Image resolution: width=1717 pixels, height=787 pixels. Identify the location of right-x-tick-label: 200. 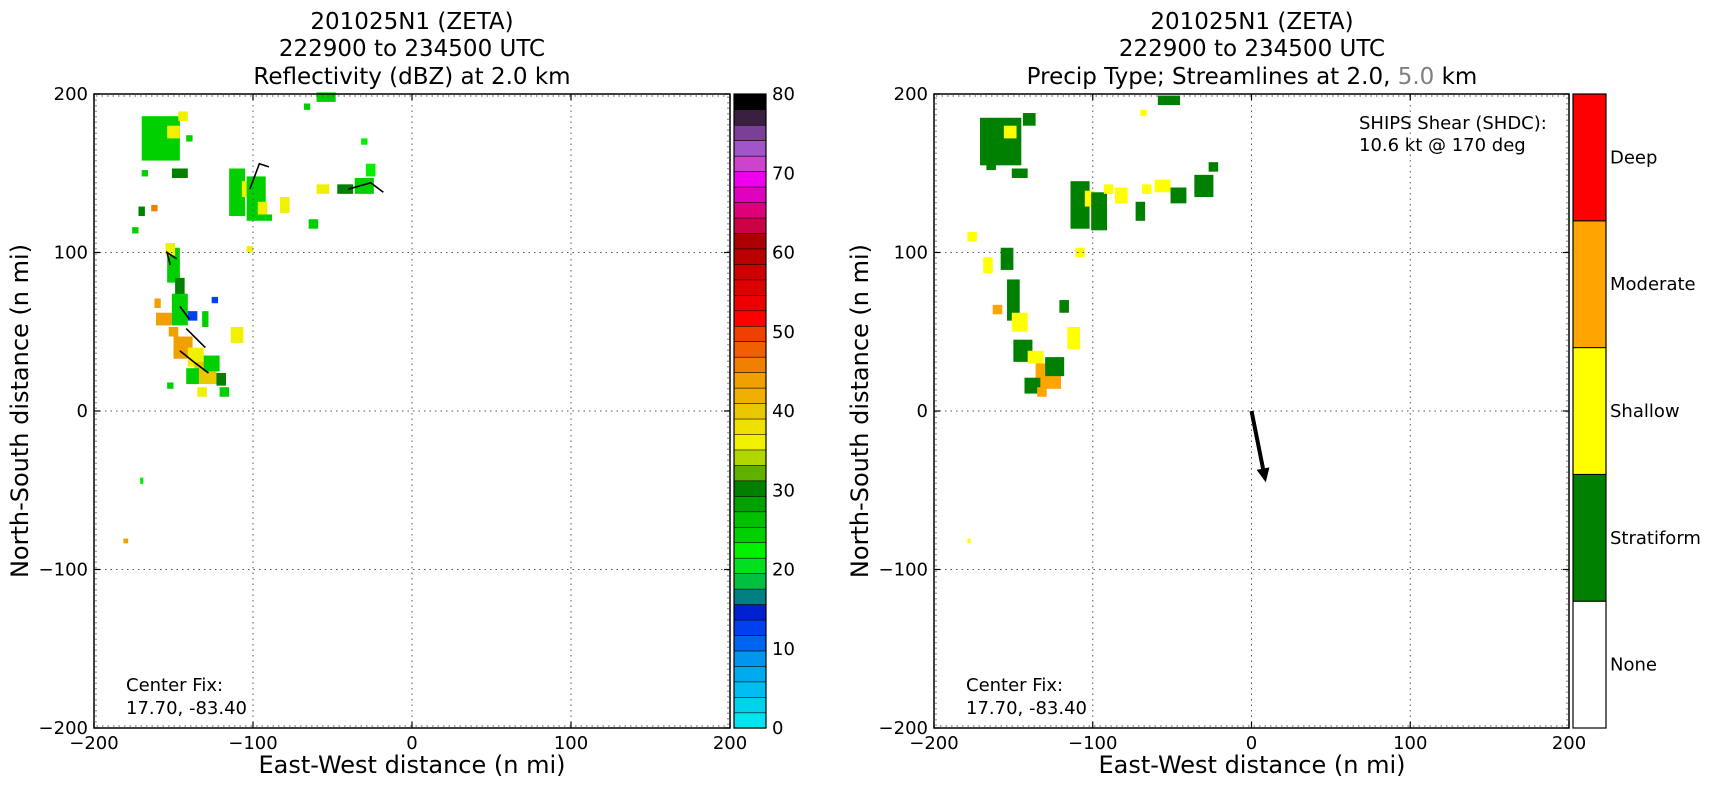
(1569, 743).